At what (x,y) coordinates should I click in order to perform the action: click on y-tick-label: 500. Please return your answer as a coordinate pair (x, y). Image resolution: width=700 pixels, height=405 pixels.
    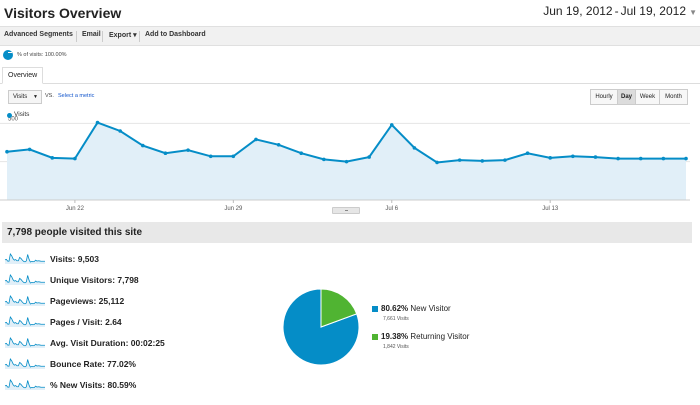
    Looking at the image, I should click on (13, 119).